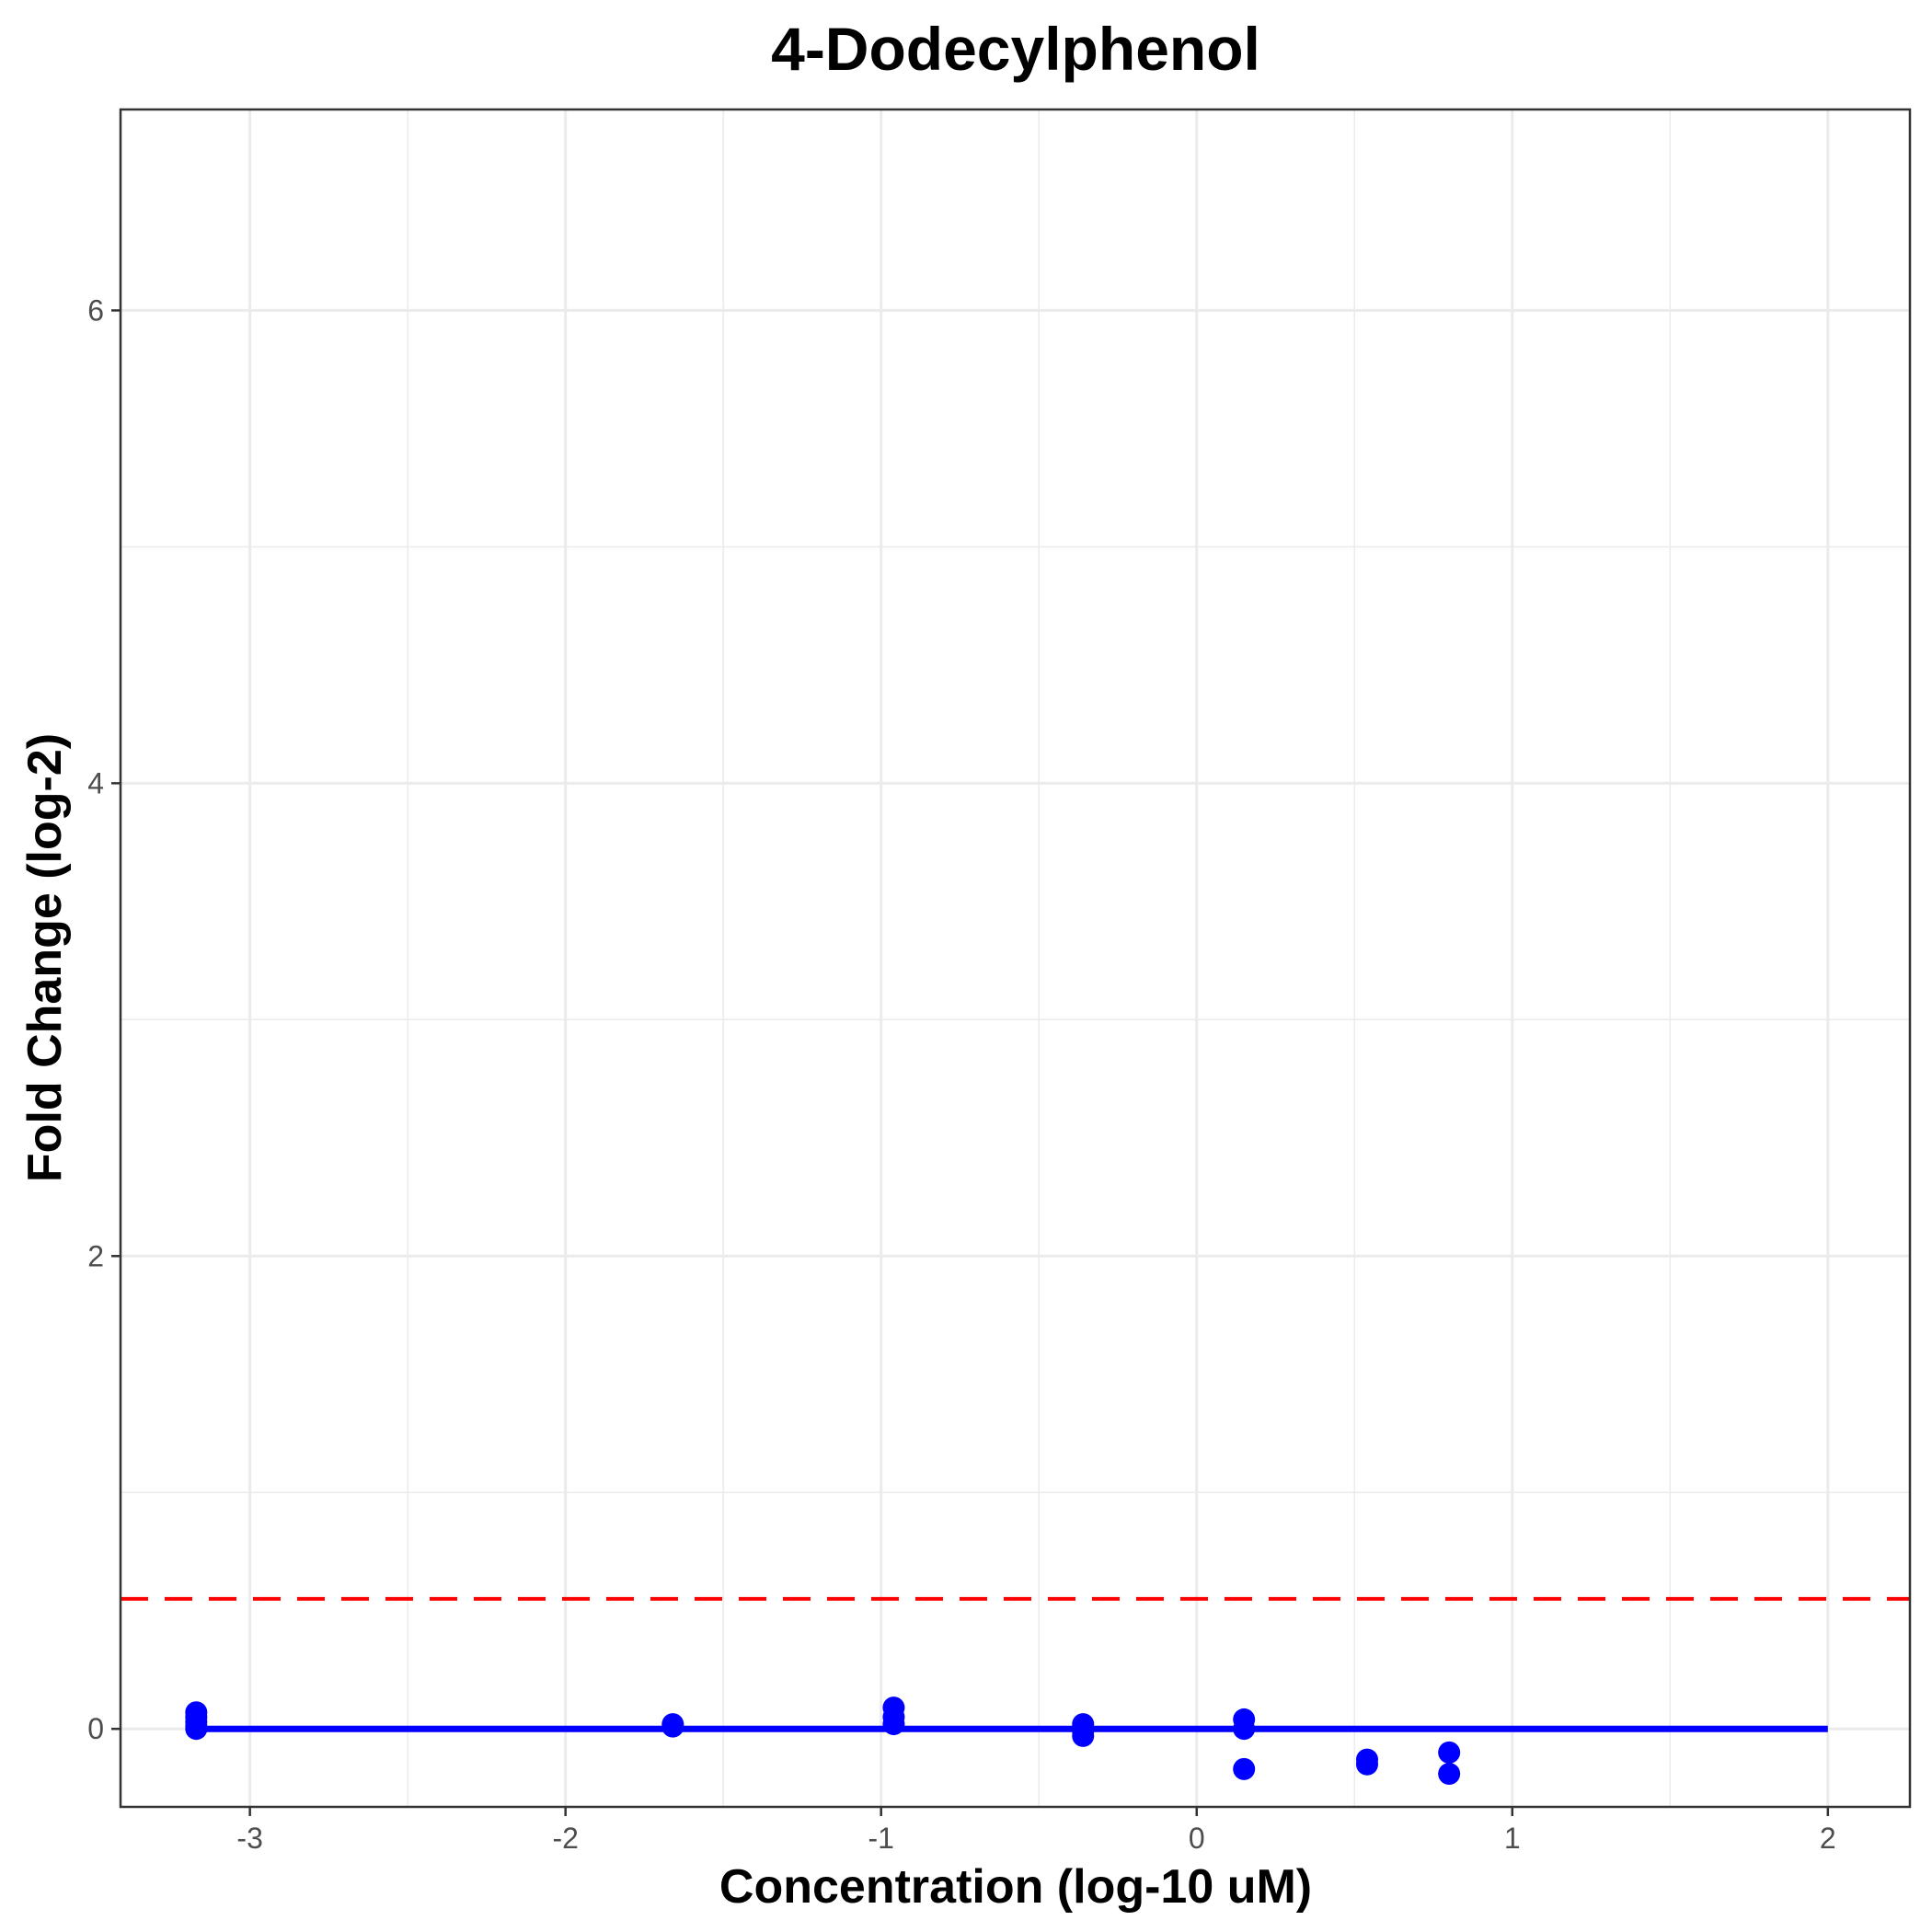 This screenshot has height=1932, width=1932. Describe the element at coordinates (95, 310) in the screenshot. I see `y-tick-label: 6` at that location.